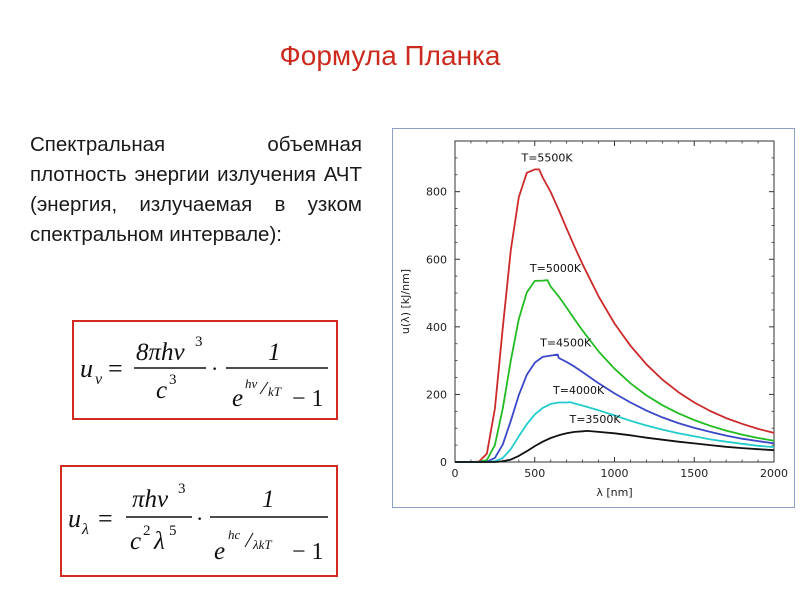 The image size is (800, 600). I want to click on formula-nu-num2: 1, so click(274, 352).